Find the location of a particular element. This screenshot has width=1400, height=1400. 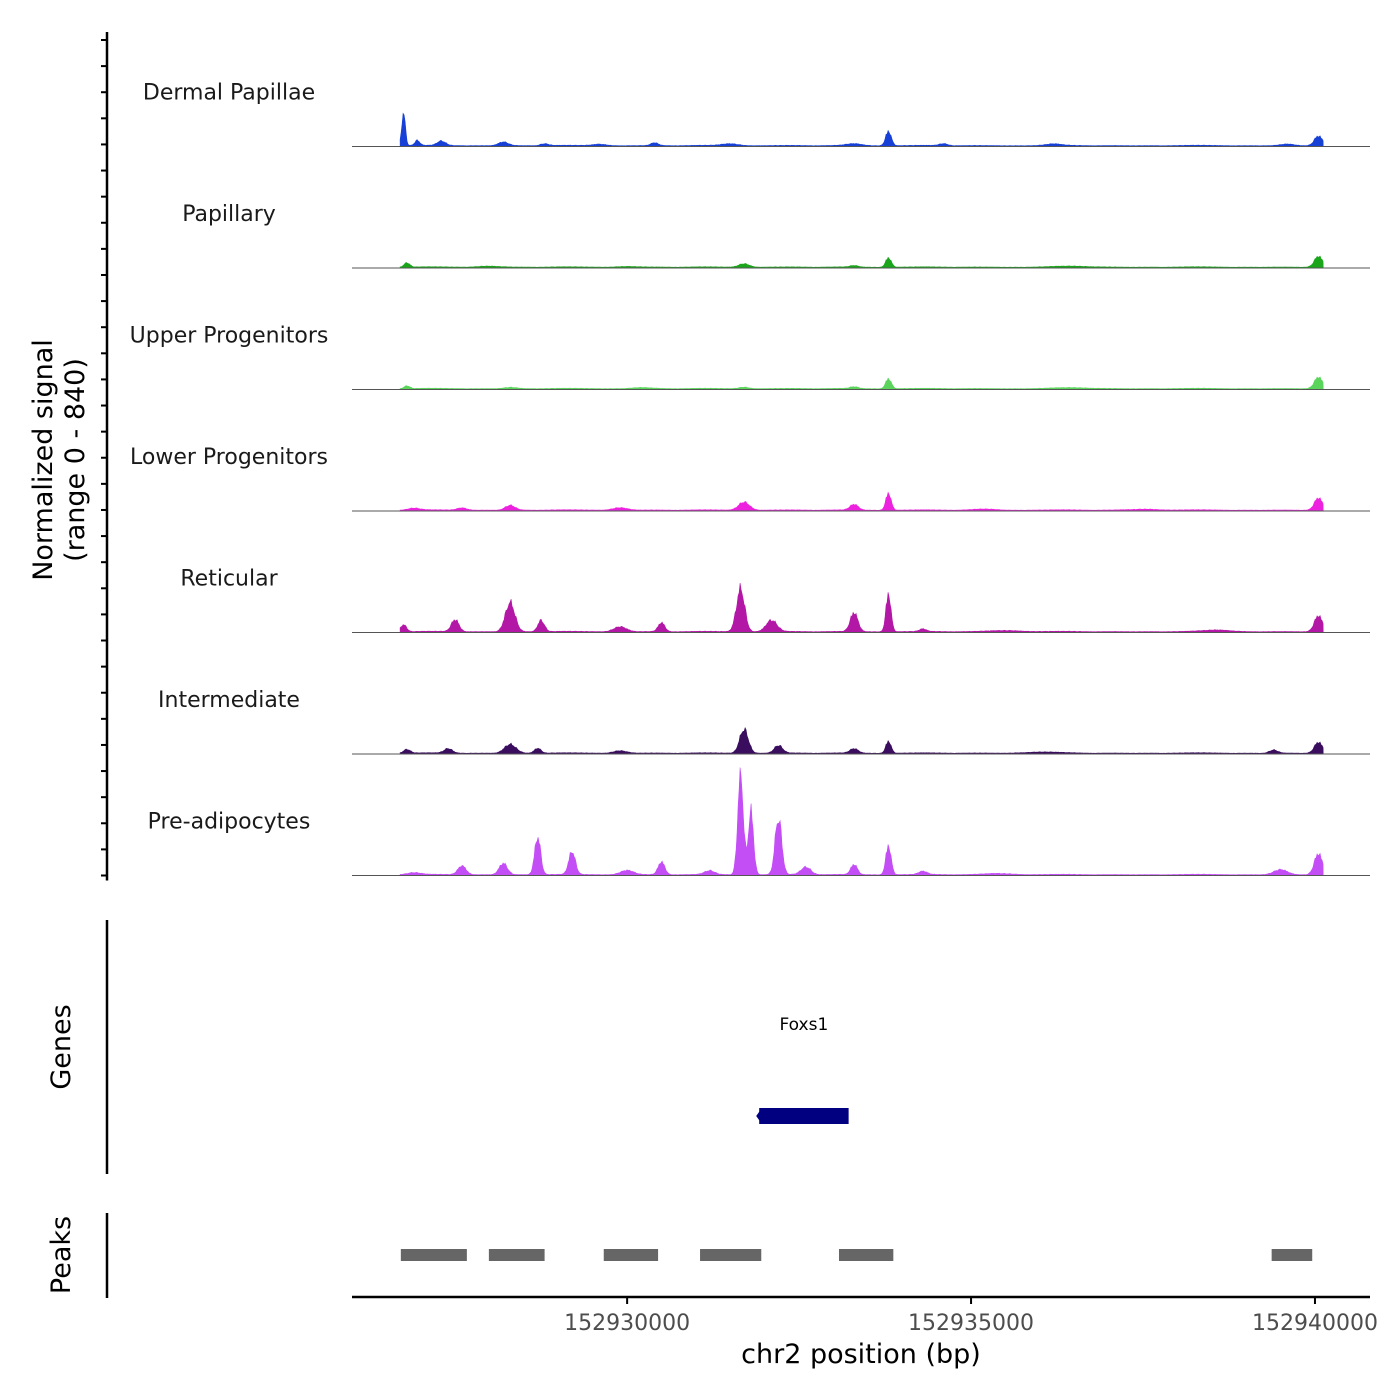

track-label: Intermediate is located at coordinates (229, 700).